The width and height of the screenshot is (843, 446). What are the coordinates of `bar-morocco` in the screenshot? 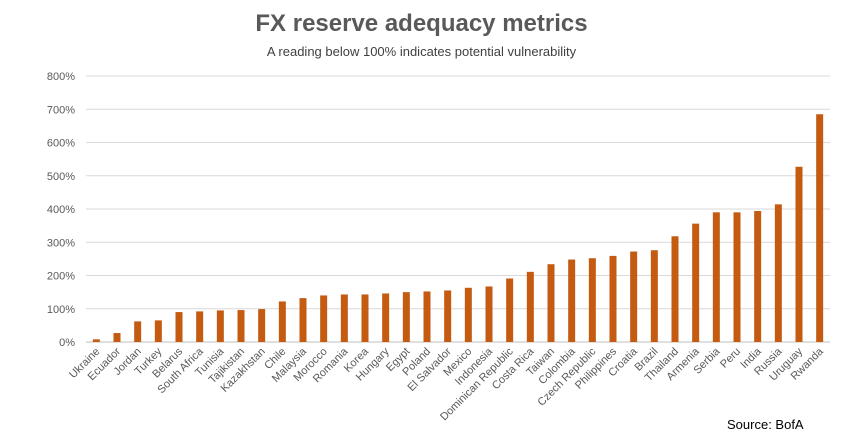 It's located at (324, 318).